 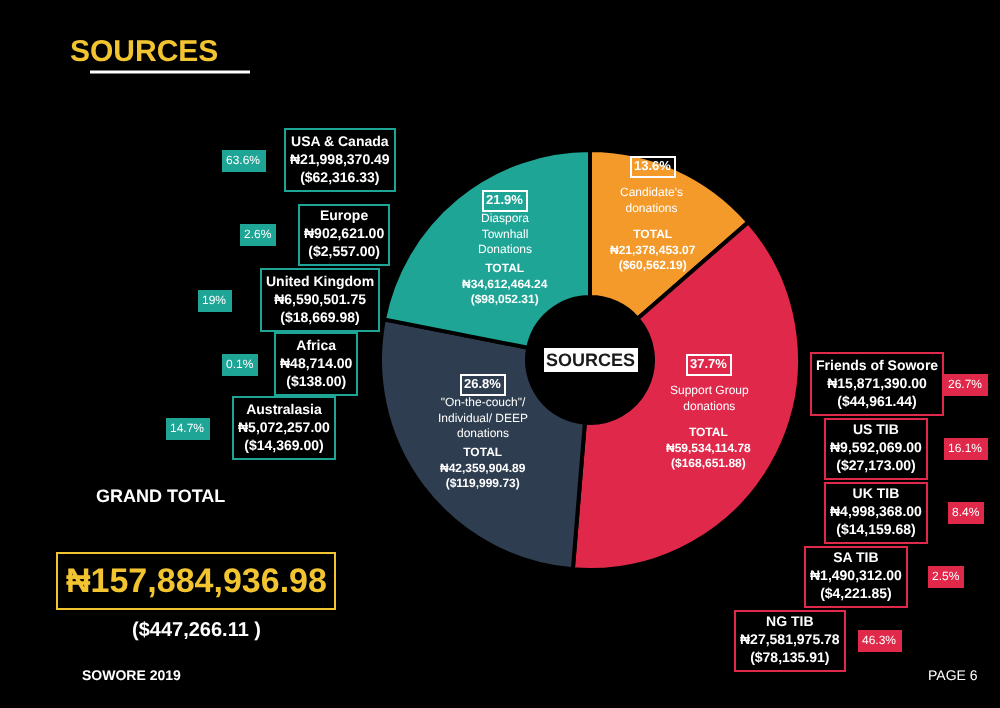 What do you see at coordinates (161, 496) in the screenshot?
I see `text: GRAND TOTAL` at bounding box center [161, 496].